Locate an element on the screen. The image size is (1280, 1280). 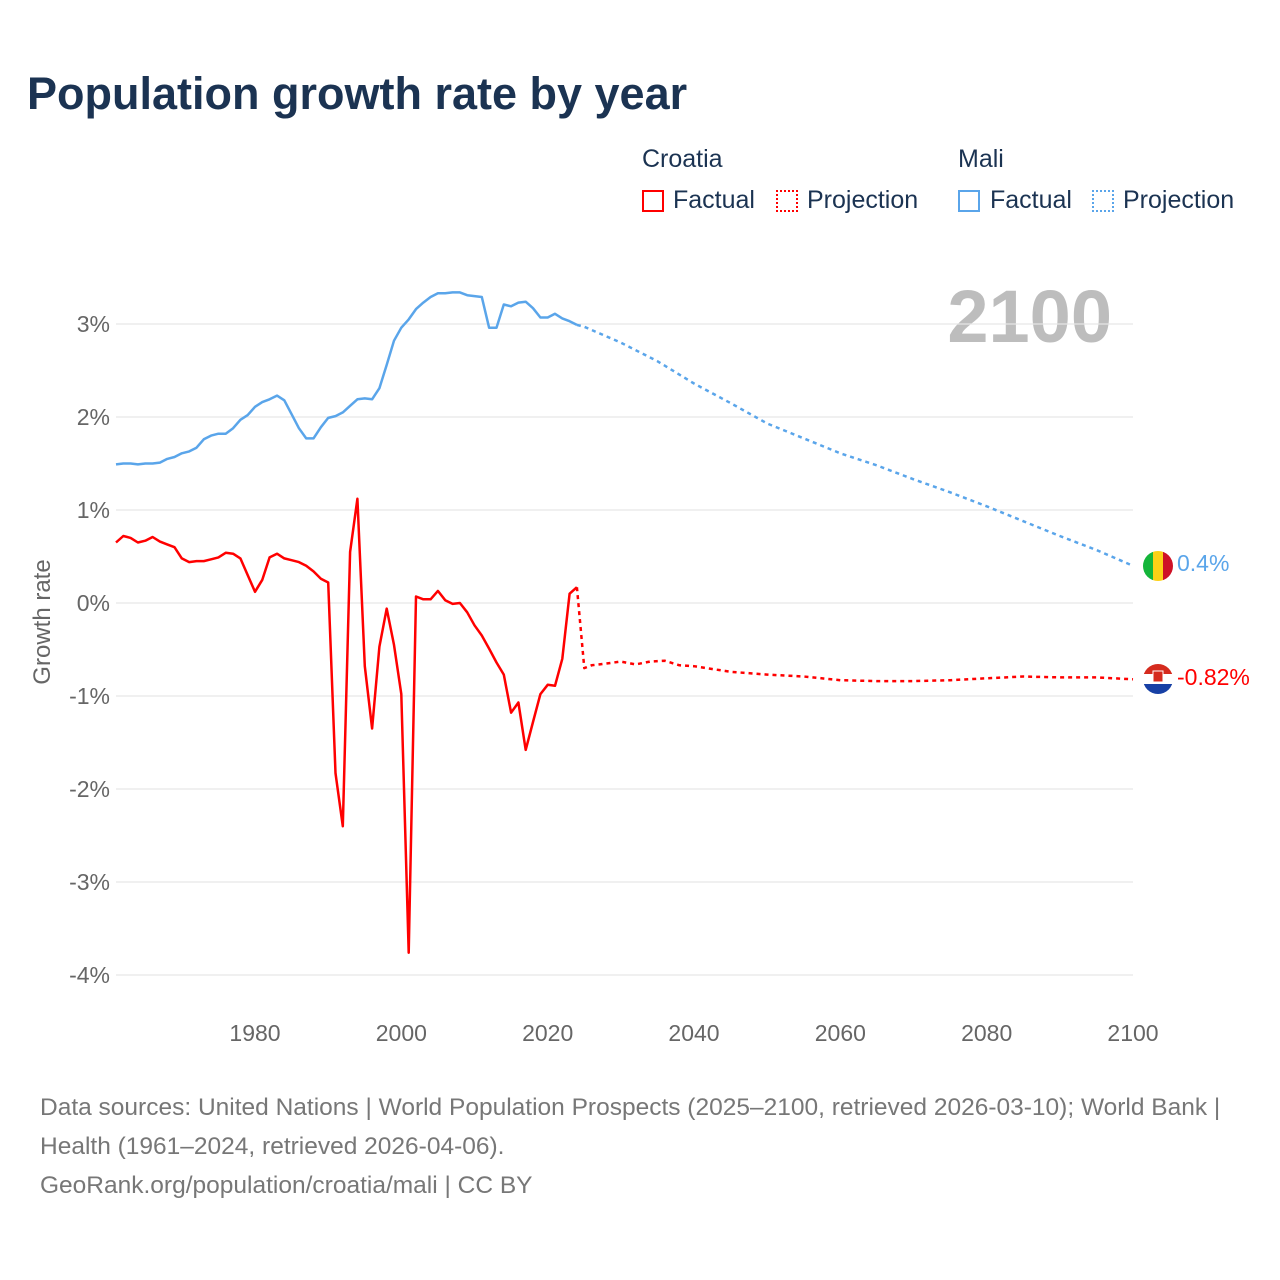
chart-title: Population growth rate by year is located at coordinates (357, 93).